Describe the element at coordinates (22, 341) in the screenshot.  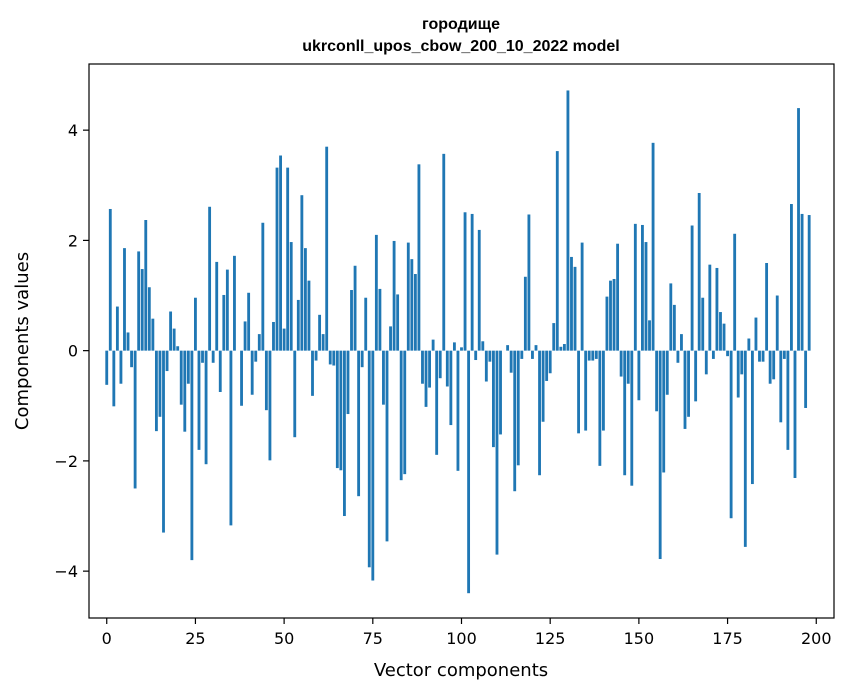
I see `y-axis-label: Components values` at that location.